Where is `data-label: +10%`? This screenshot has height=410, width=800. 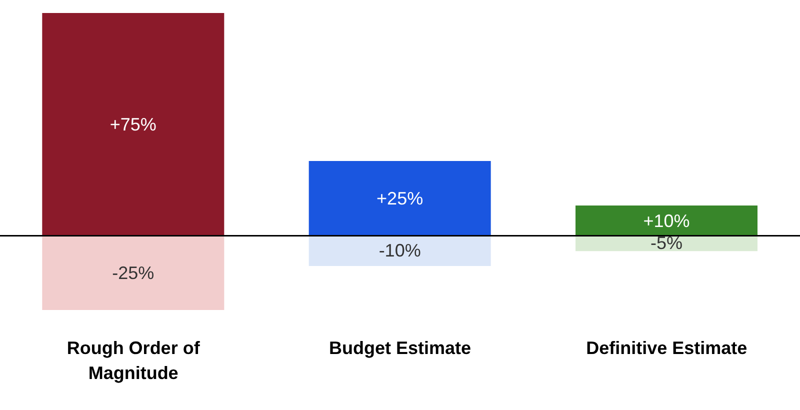
data-label: +10% is located at coordinates (666, 220).